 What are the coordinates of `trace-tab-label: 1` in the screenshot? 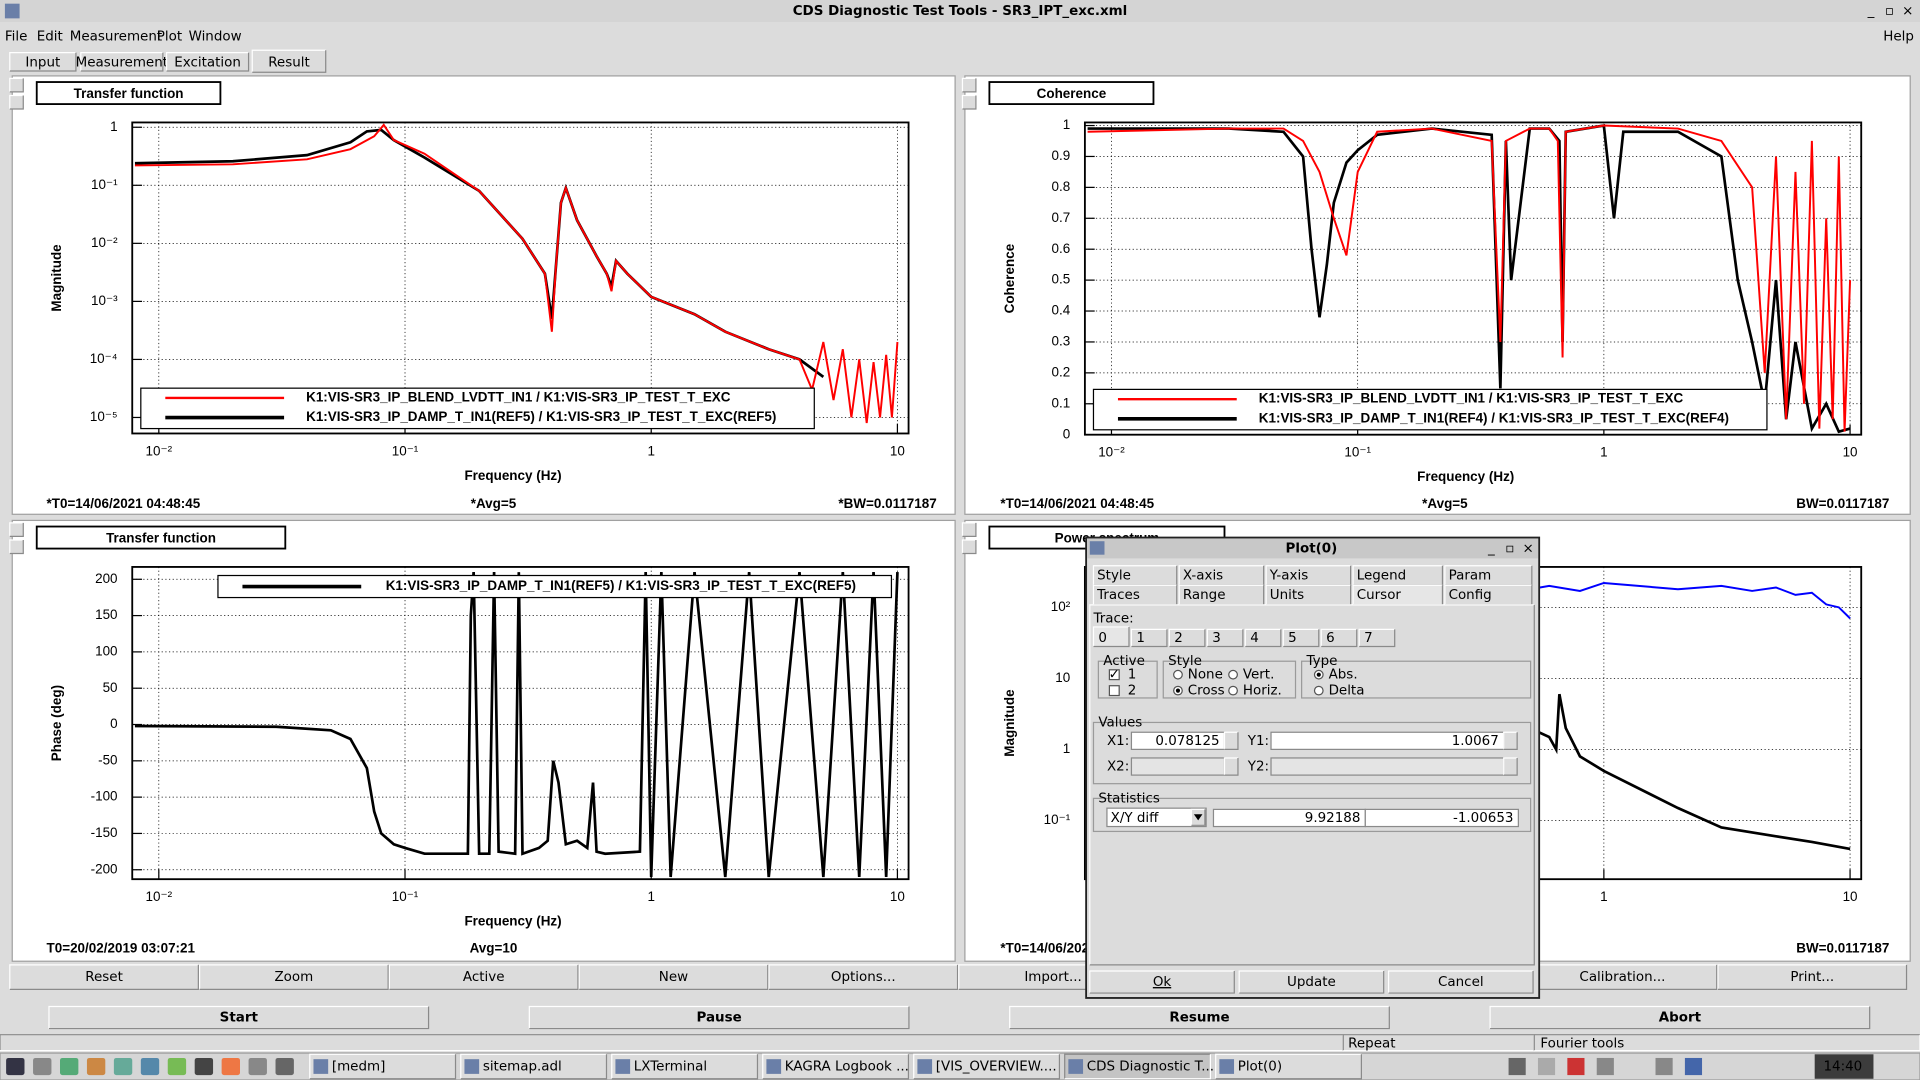 It's located at (1140, 638).